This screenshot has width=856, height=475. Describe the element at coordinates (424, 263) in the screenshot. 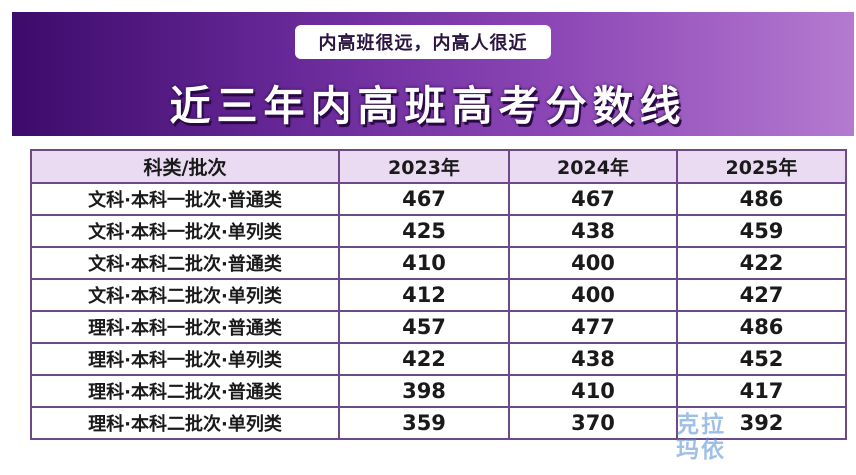

I see `score-2023: 410` at that location.